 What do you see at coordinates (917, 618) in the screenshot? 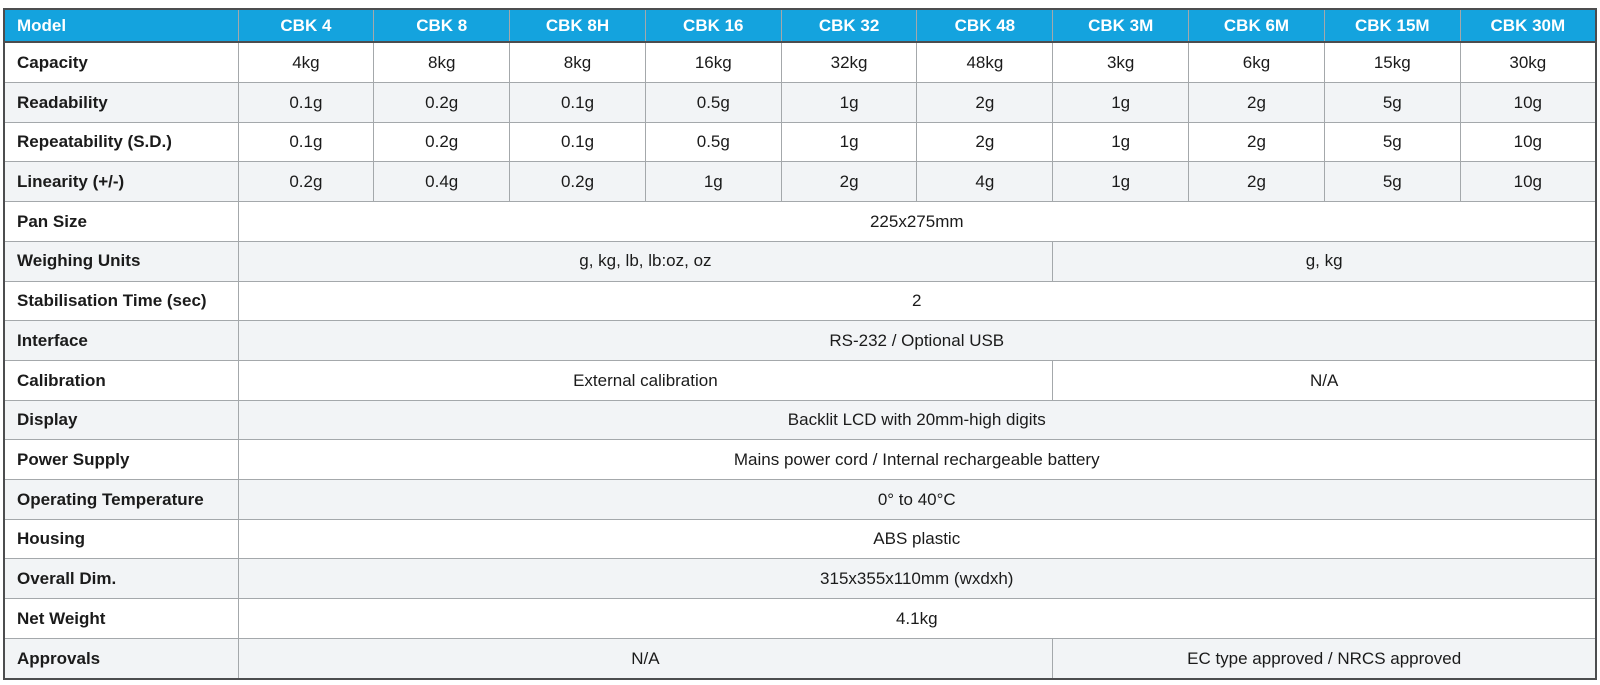
I see `spec-value-cell: 4.1kg` at bounding box center [917, 618].